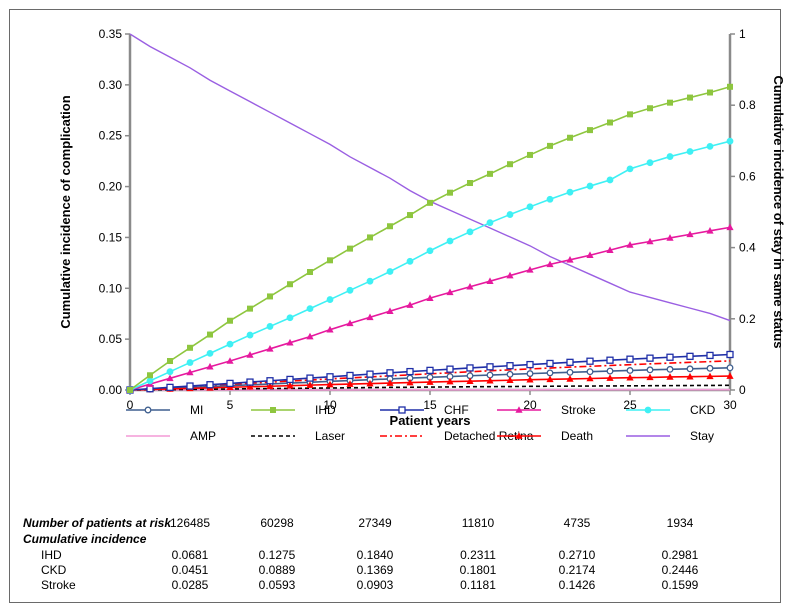 The height and width of the screenshot is (611, 790). I want to click on x-tick-label: 0, so click(130, 405).